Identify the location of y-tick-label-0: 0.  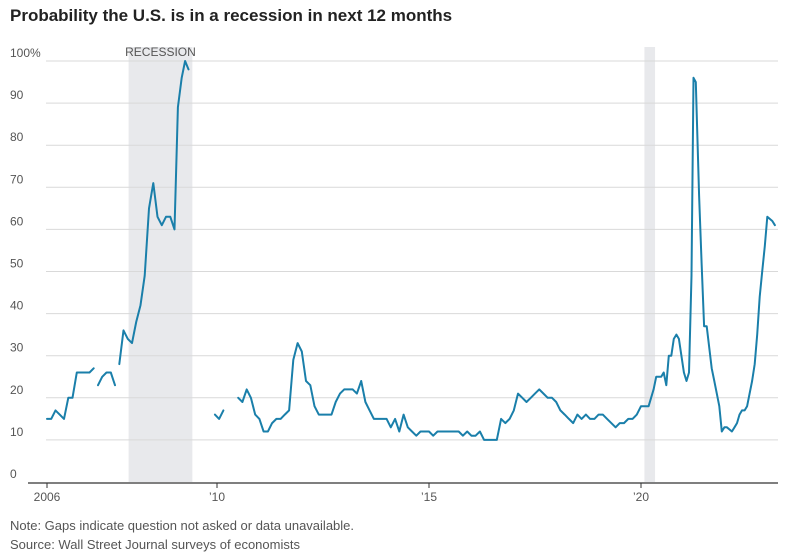
(13, 474).